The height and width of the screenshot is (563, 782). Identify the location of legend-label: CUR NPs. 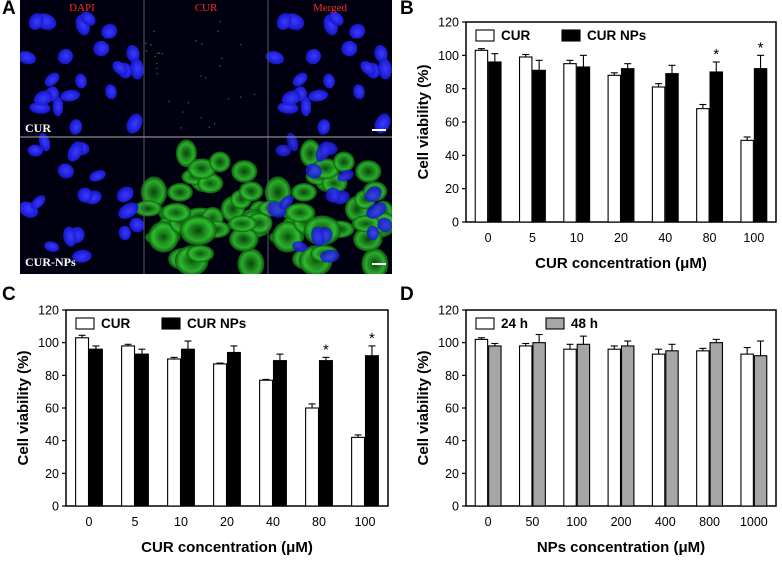
(616, 35).